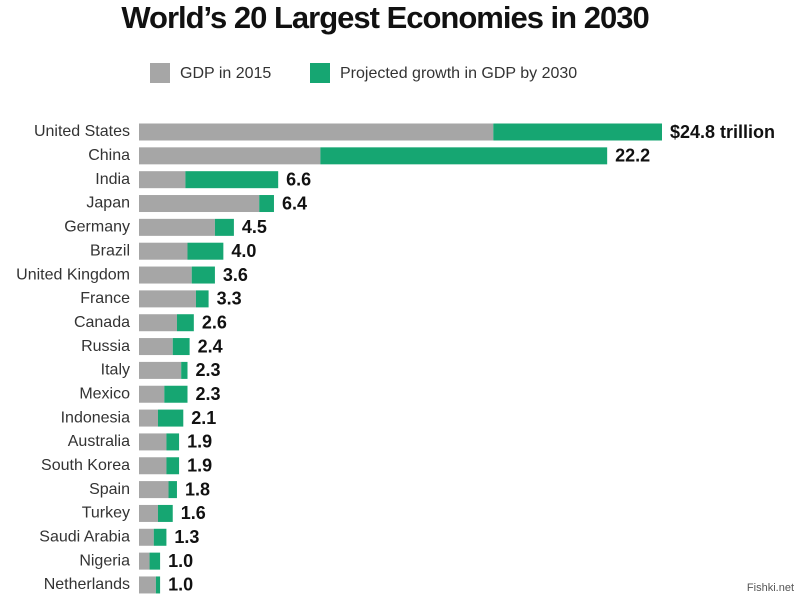 The image size is (800, 599). I want to click on category-label: Germany, so click(97, 227).